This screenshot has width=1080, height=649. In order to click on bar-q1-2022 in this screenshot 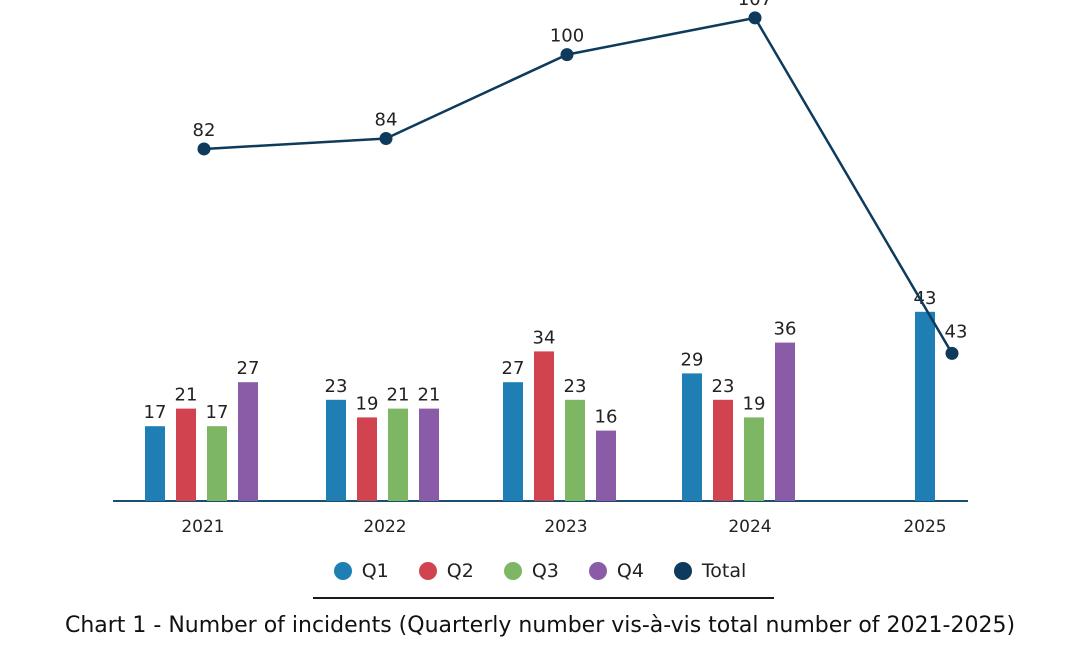, I will do `click(336, 450)`.